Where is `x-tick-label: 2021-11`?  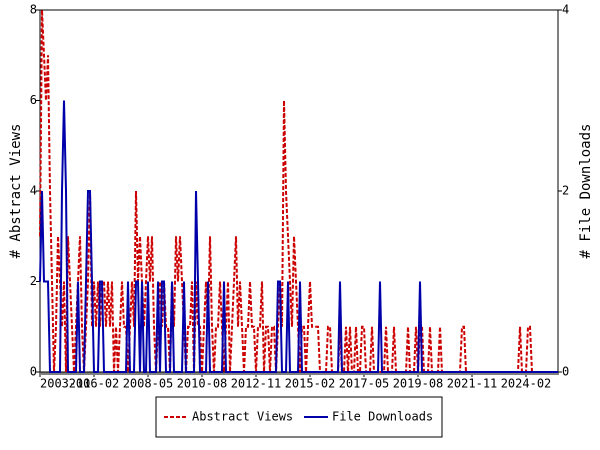
x-tick-label: 2021-11 is located at coordinates (472, 384).